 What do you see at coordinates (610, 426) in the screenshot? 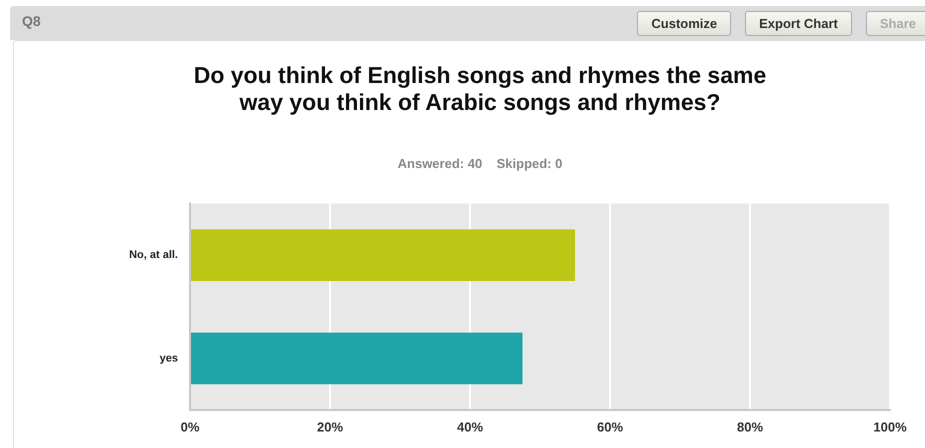
I see `x-tick-label: 60%` at bounding box center [610, 426].